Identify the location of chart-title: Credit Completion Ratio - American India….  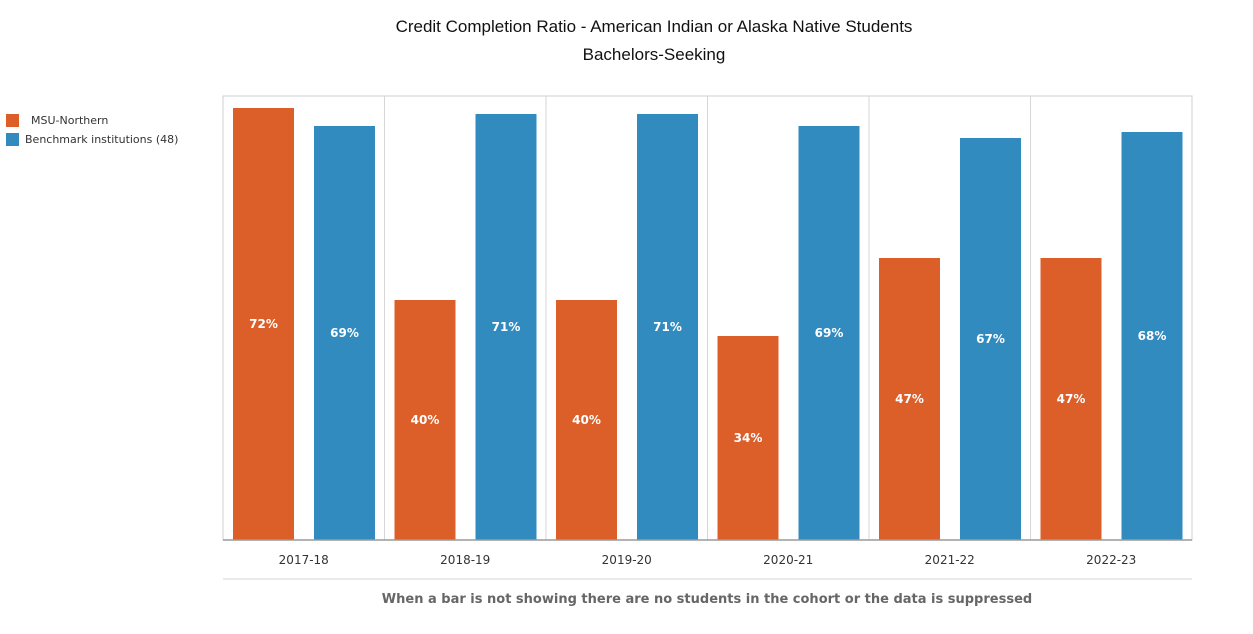
(654, 26).